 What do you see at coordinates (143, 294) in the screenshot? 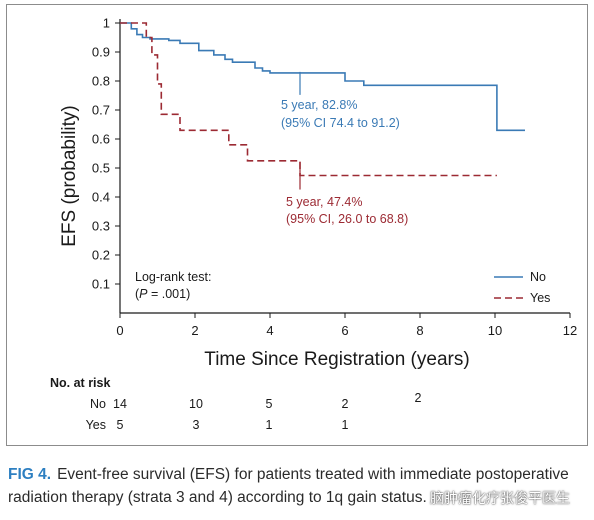
I see `logrank-p: P` at bounding box center [143, 294].